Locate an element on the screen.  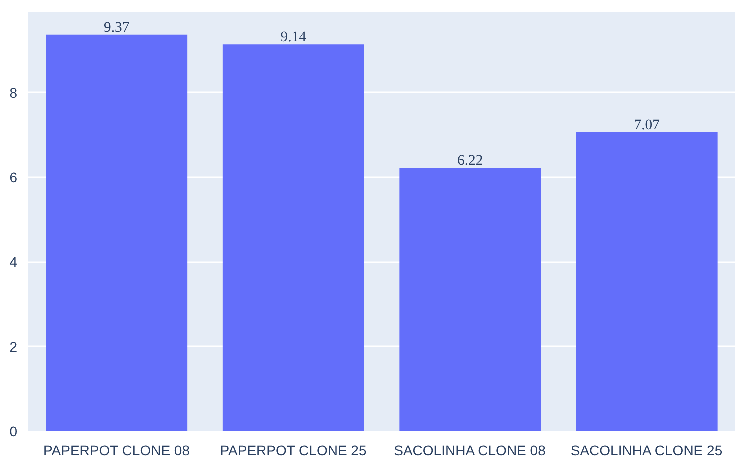
data-label: 6.22 is located at coordinates (471, 161).